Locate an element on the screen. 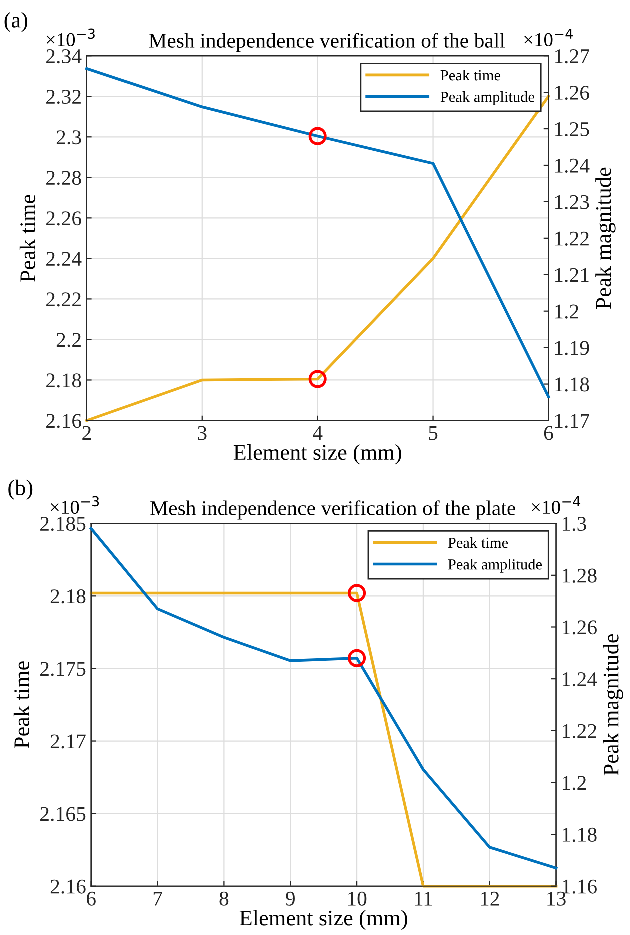  x-tick-label: 4 is located at coordinates (318, 433).